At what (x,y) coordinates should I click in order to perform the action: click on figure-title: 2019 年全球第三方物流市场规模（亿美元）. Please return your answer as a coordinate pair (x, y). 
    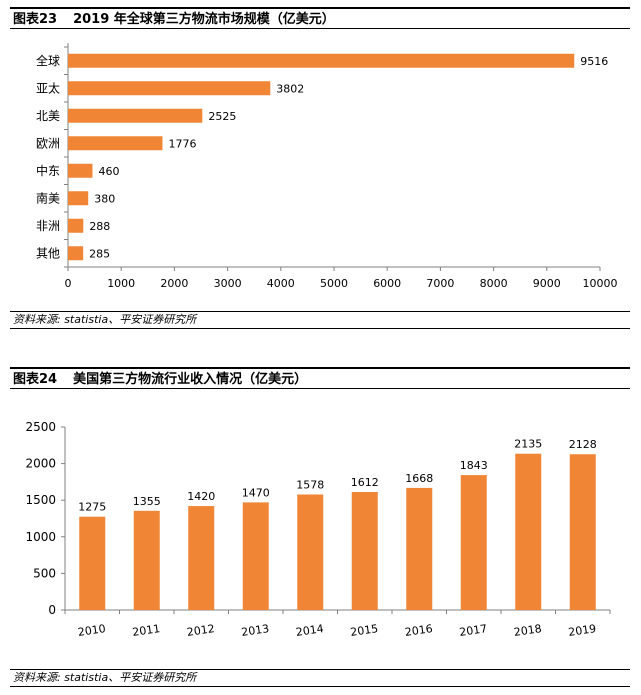
    Looking at the image, I should click on (204, 19).